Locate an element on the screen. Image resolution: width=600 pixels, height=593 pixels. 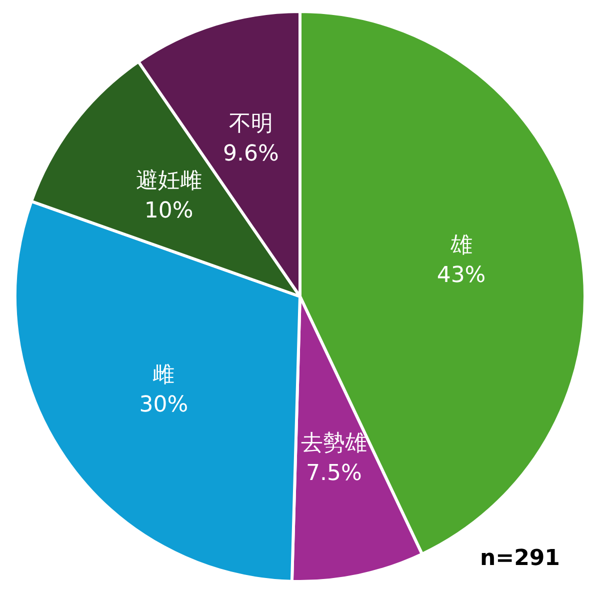
data-label: 43% is located at coordinates (461, 275).